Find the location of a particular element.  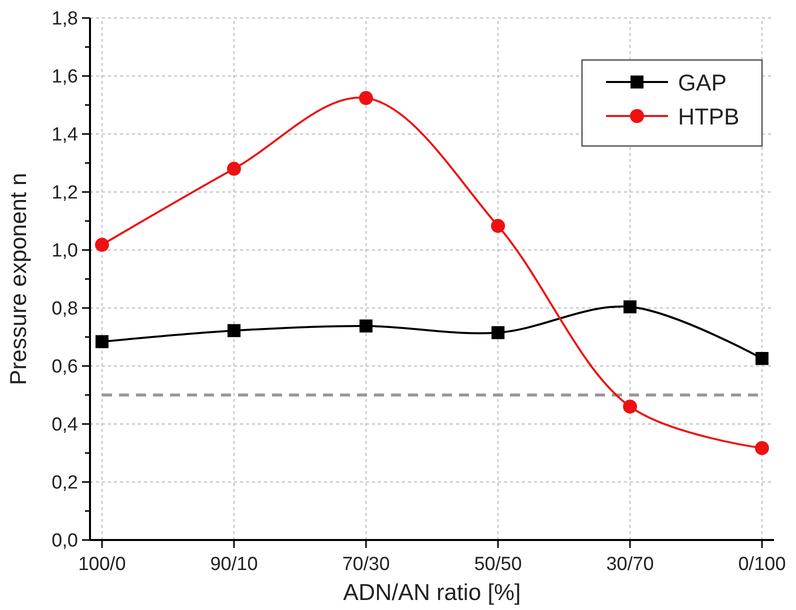

x-tick-label: 70/30 is located at coordinates (366, 564).